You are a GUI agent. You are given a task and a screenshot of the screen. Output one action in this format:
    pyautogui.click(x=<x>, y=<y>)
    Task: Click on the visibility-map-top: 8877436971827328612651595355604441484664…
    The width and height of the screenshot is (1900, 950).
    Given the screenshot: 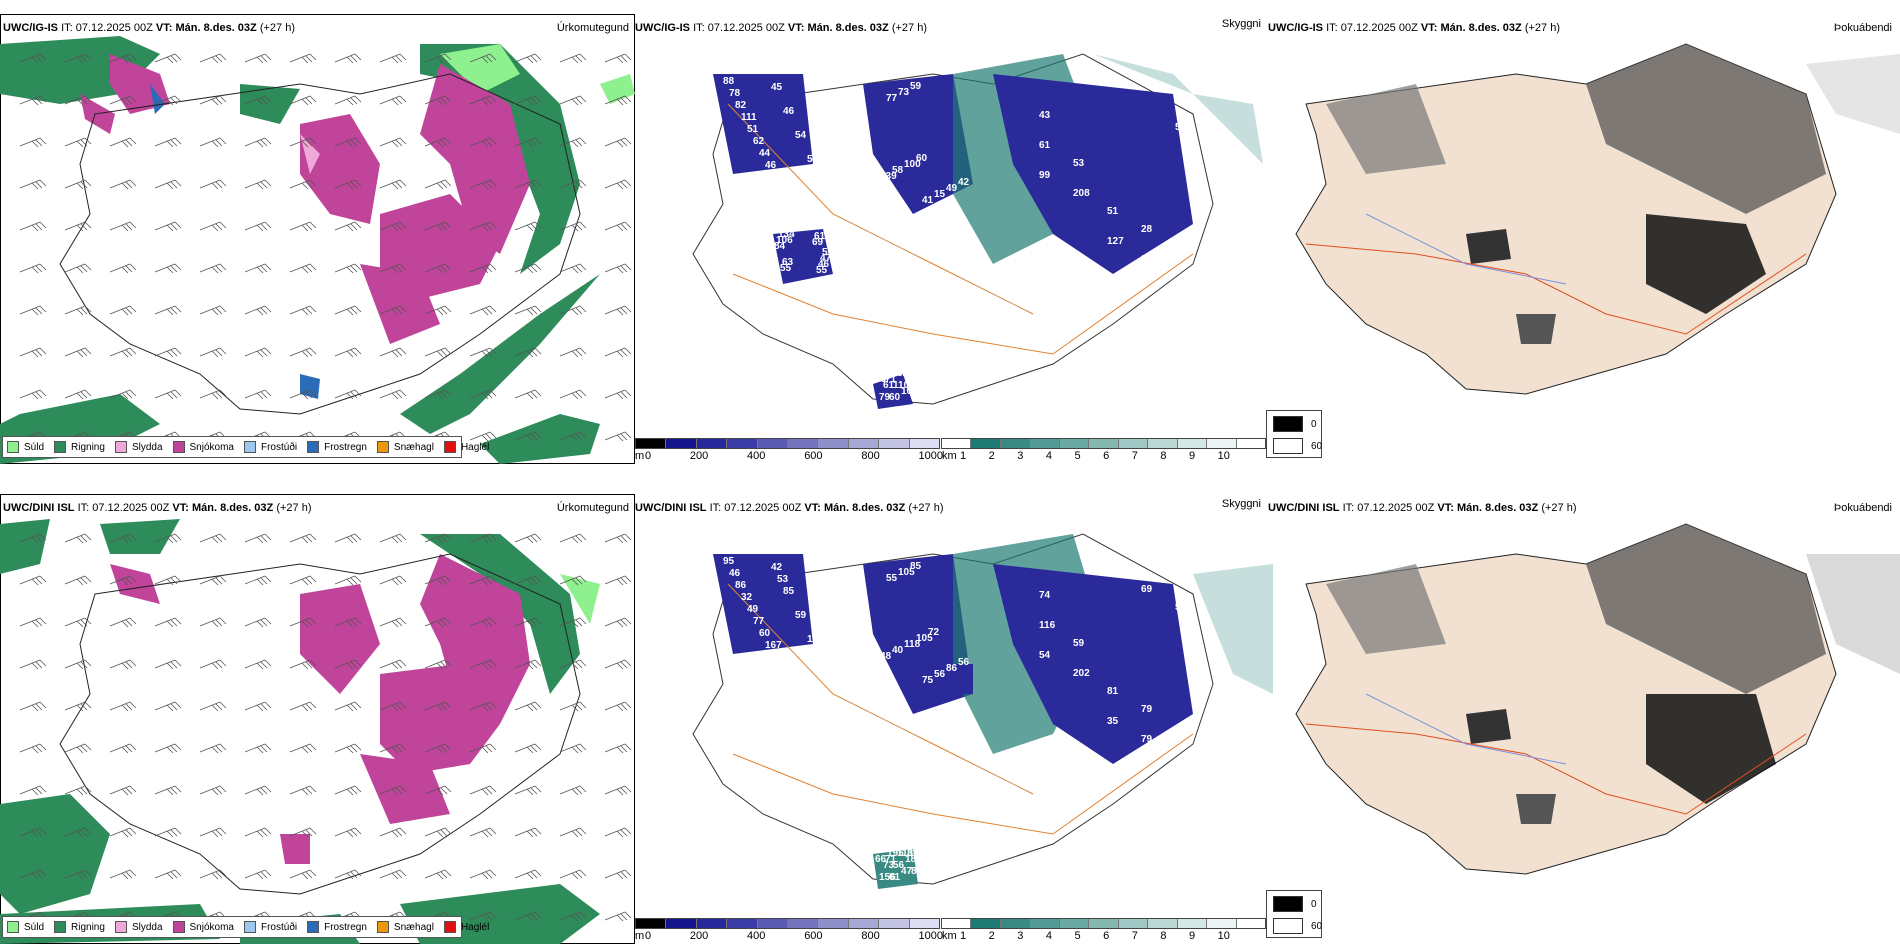 What is the action you would take?
    pyautogui.click(x=977, y=231)
    